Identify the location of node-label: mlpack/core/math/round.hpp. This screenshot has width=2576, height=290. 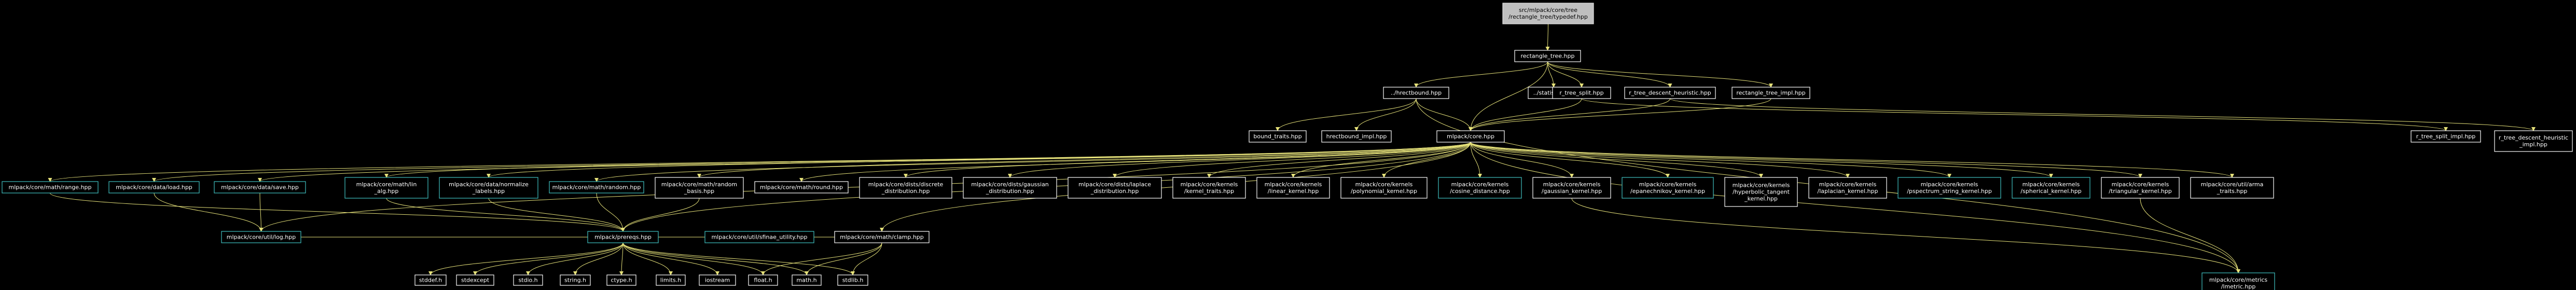
(801, 187).